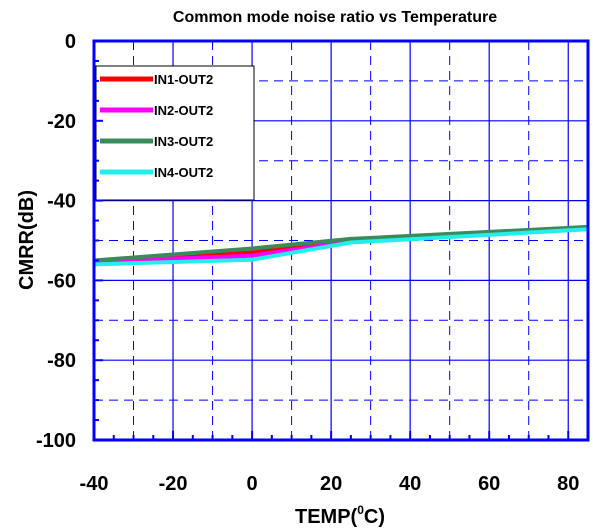 Image resolution: width=593 pixels, height=529 pixels. What do you see at coordinates (27, 240) in the screenshot?
I see `y-axis-label: CMRR(dB)` at bounding box center [27, 240].